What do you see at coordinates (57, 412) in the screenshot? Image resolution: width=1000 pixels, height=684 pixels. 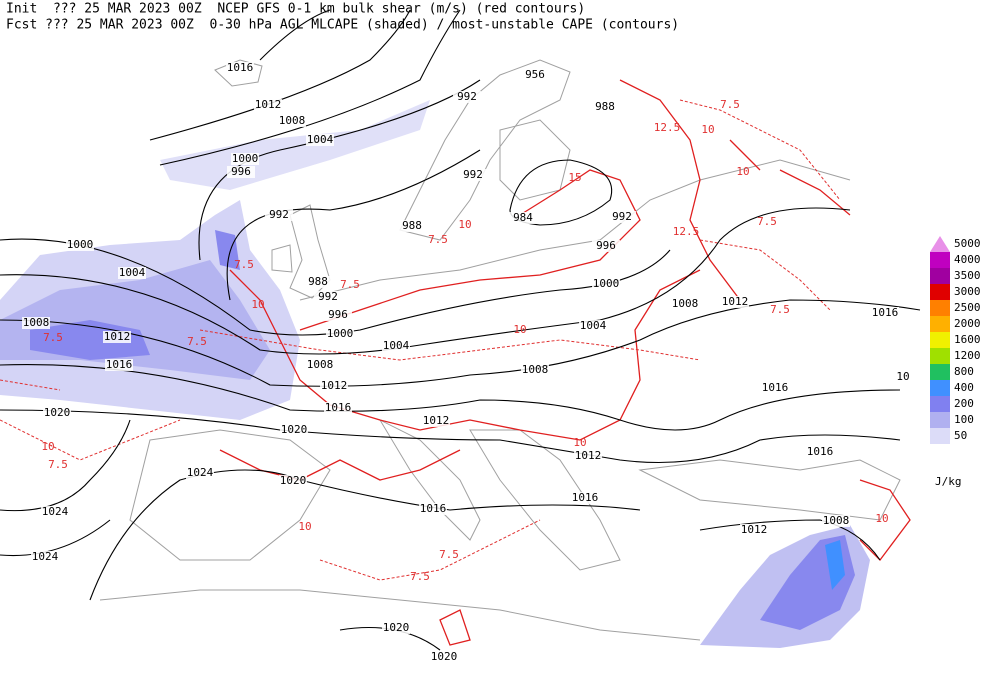 I see `isobar-label: 1020` at bounding box center [57, 412].